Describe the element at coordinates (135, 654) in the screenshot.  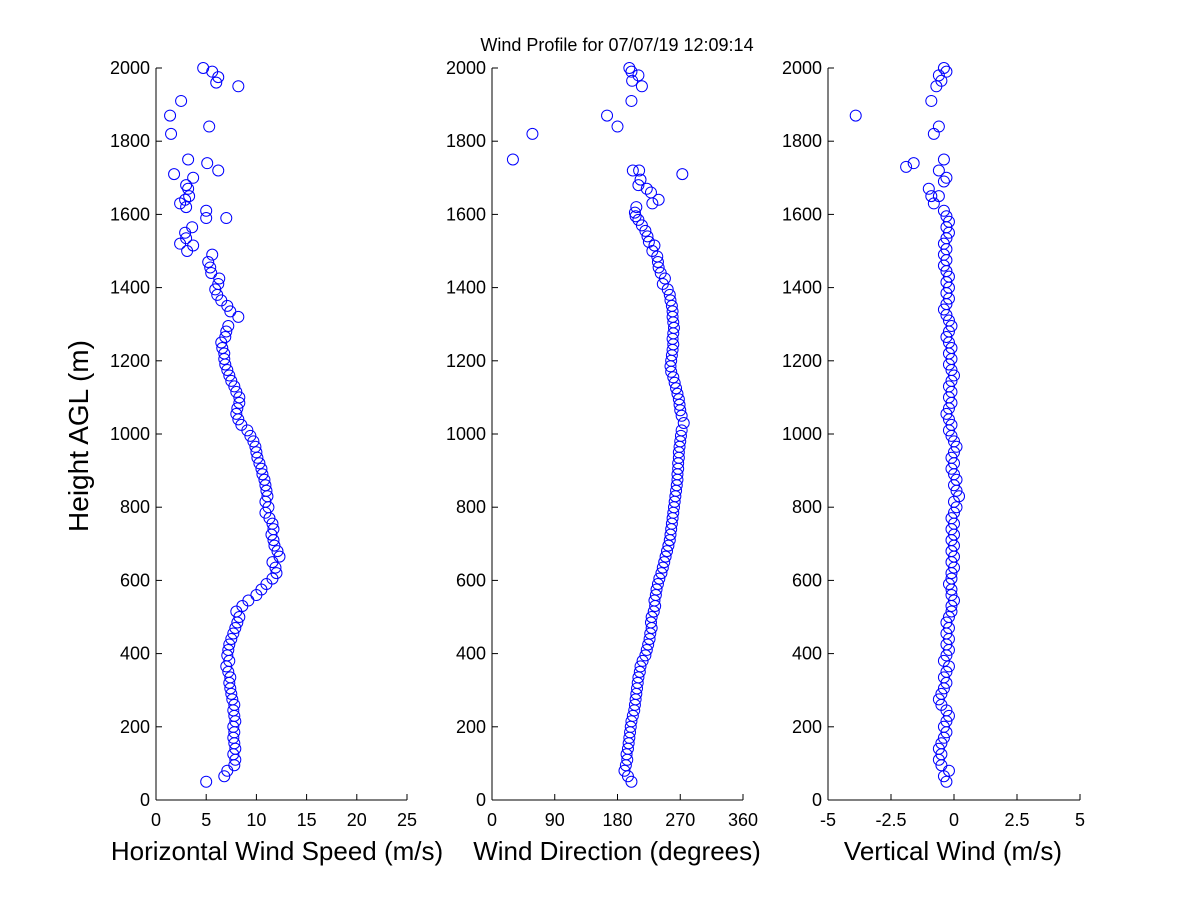
I see `y-tick-label: 400` at that location.